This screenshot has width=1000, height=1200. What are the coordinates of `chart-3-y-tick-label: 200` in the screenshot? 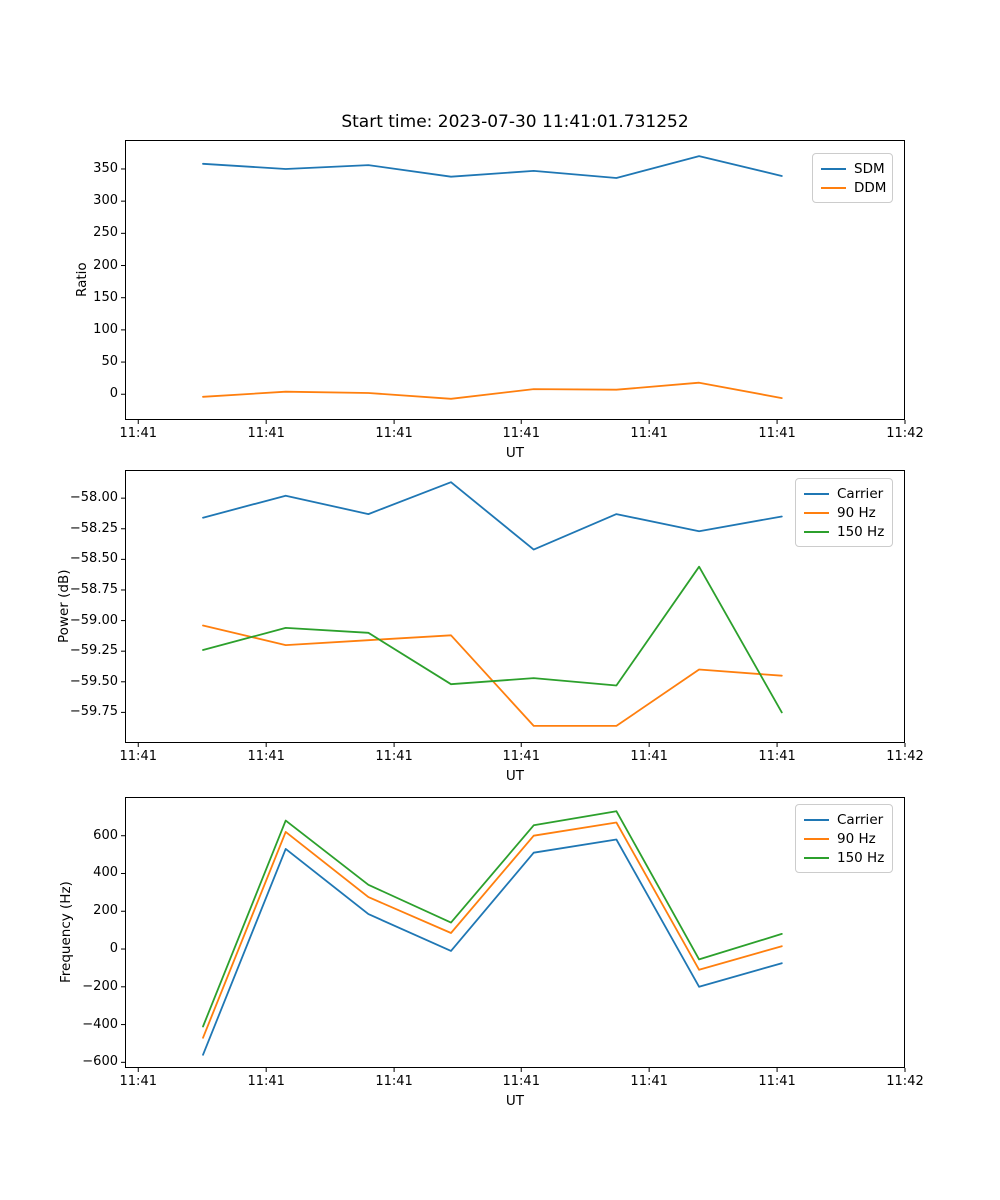 It's located at (105, 911).